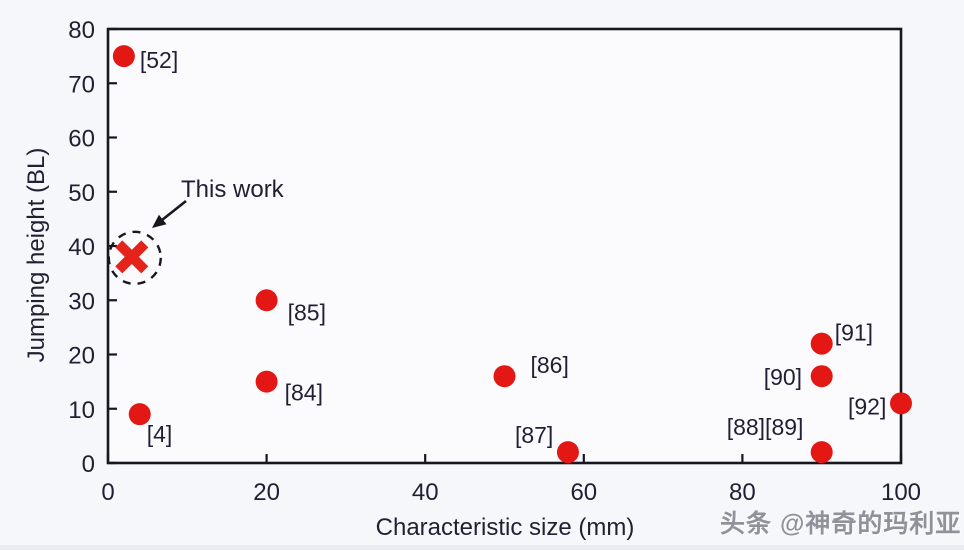 Image resolution: width=964 pixels, height=550 pixels. Describe the element at coordinates (867, 406) in the screenshot. I see `data-point-label: [92]` at that location.